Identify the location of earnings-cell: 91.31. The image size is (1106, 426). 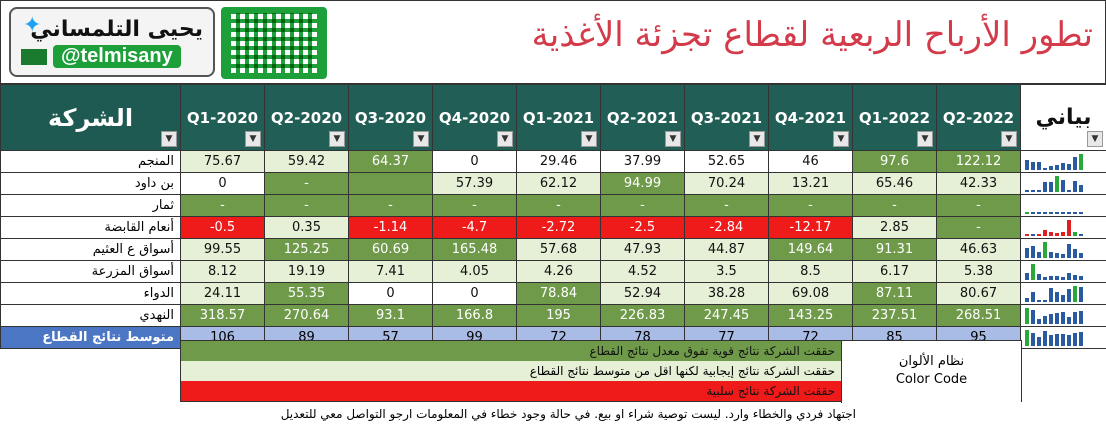
(894, 249).